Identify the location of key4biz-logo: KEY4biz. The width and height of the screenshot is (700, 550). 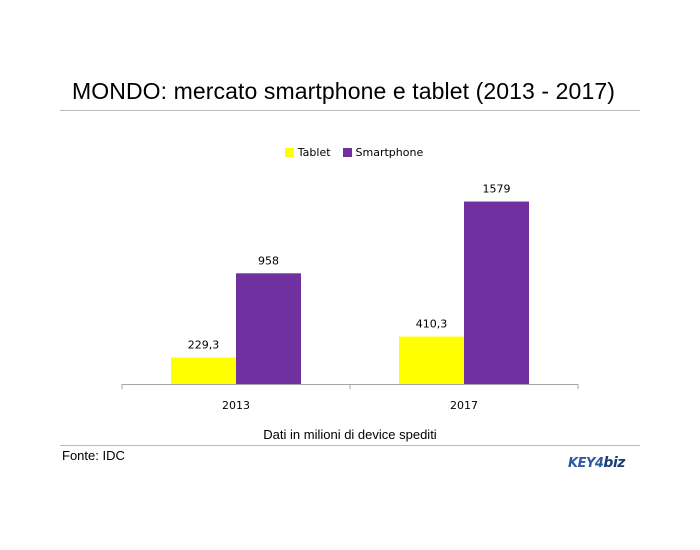
(596, 463).